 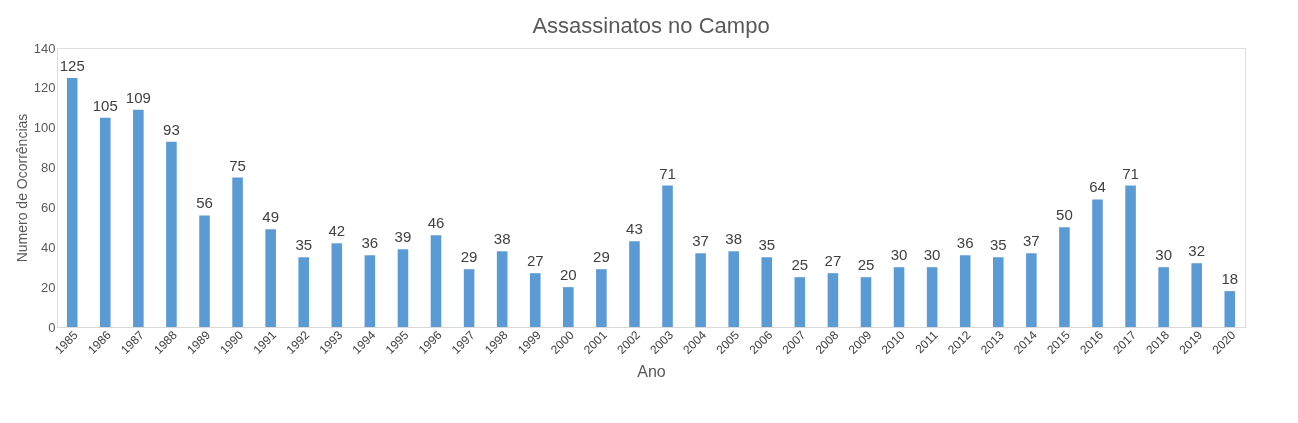 I want to click on data-label: 125, so click(x=72, y=65).